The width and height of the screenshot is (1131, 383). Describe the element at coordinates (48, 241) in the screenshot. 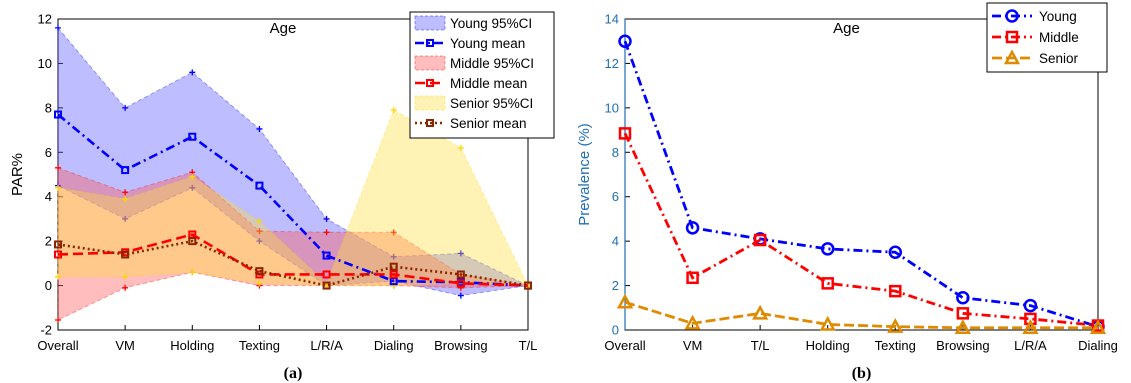

I see `y-tick-label: 2` at that location.